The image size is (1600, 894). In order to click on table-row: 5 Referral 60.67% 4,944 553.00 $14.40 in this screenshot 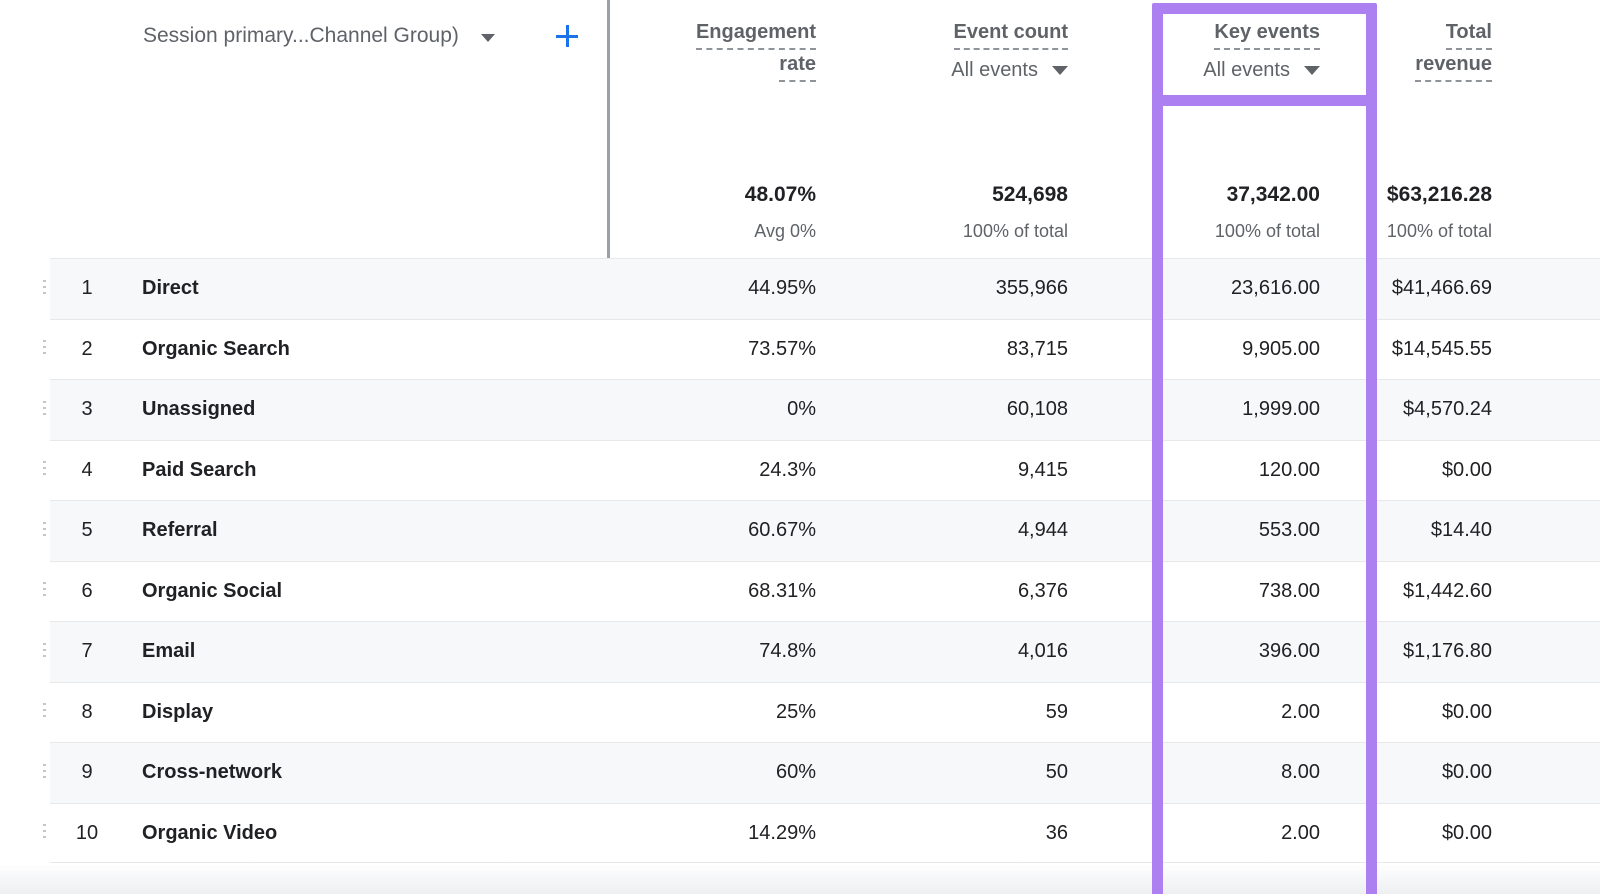, I will do `click(821, 530)`.